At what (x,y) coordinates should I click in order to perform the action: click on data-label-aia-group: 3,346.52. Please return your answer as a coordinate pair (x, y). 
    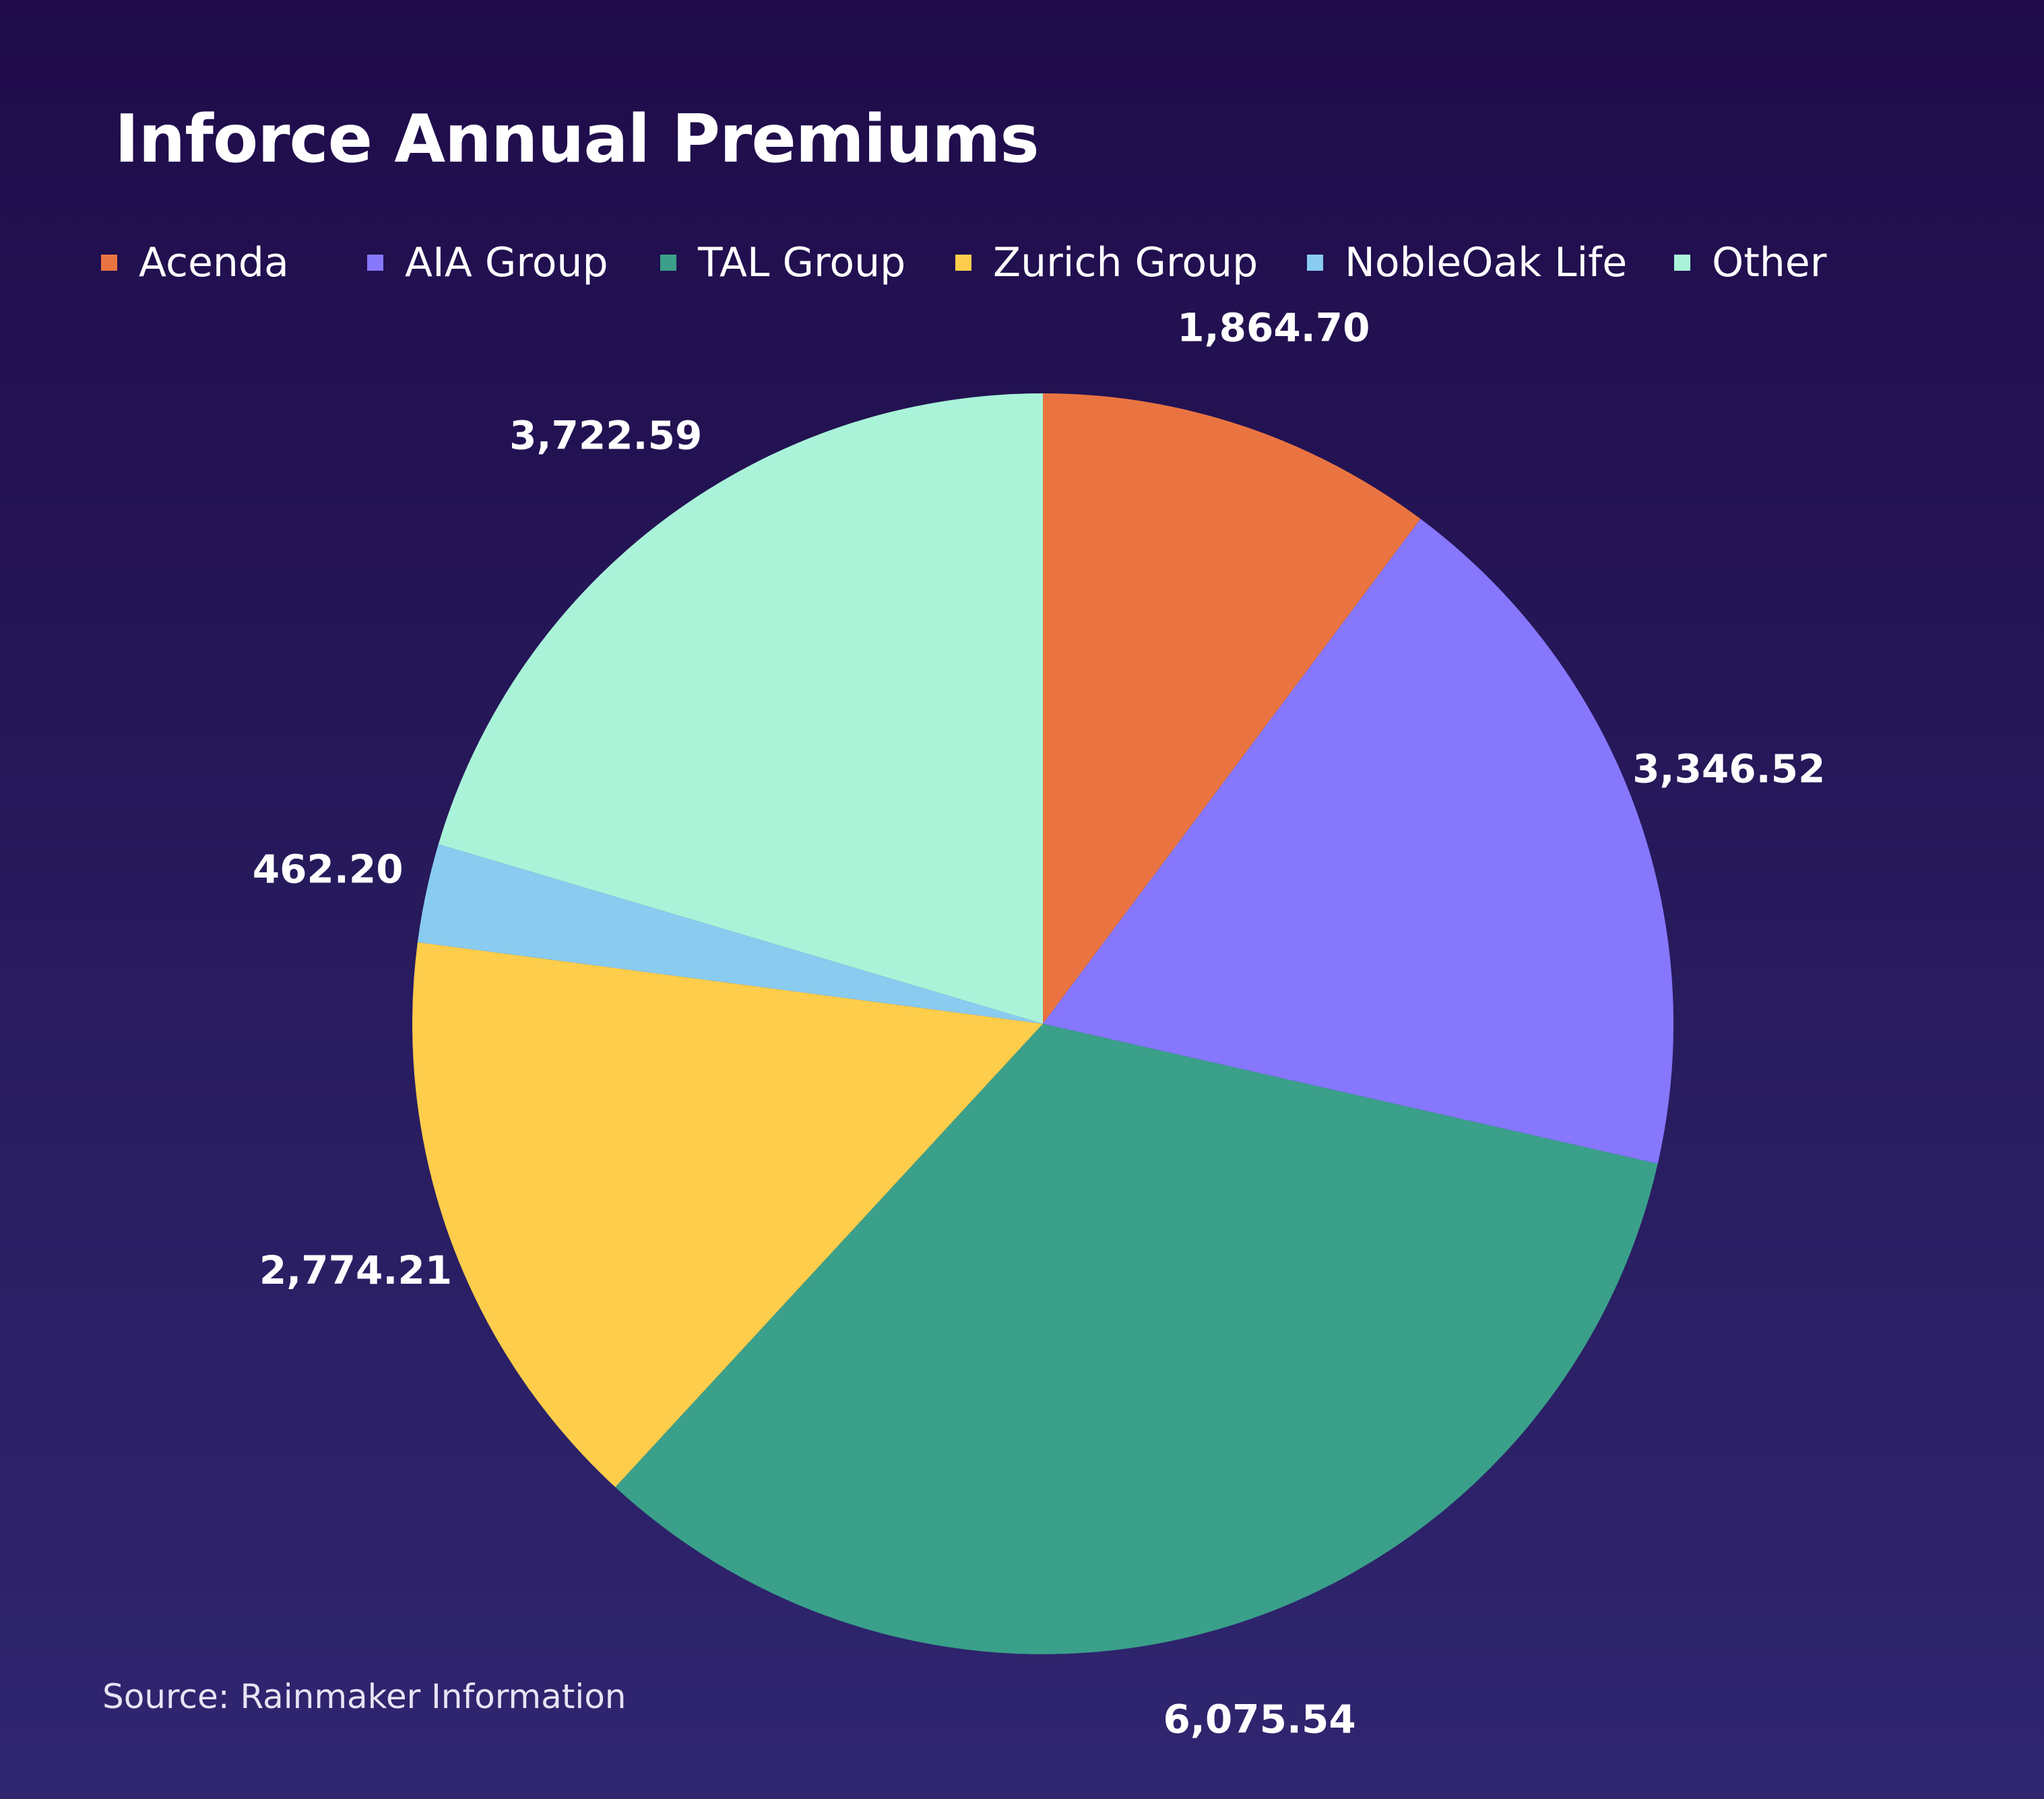
    Looking at the image, I should click on (1728, 769).